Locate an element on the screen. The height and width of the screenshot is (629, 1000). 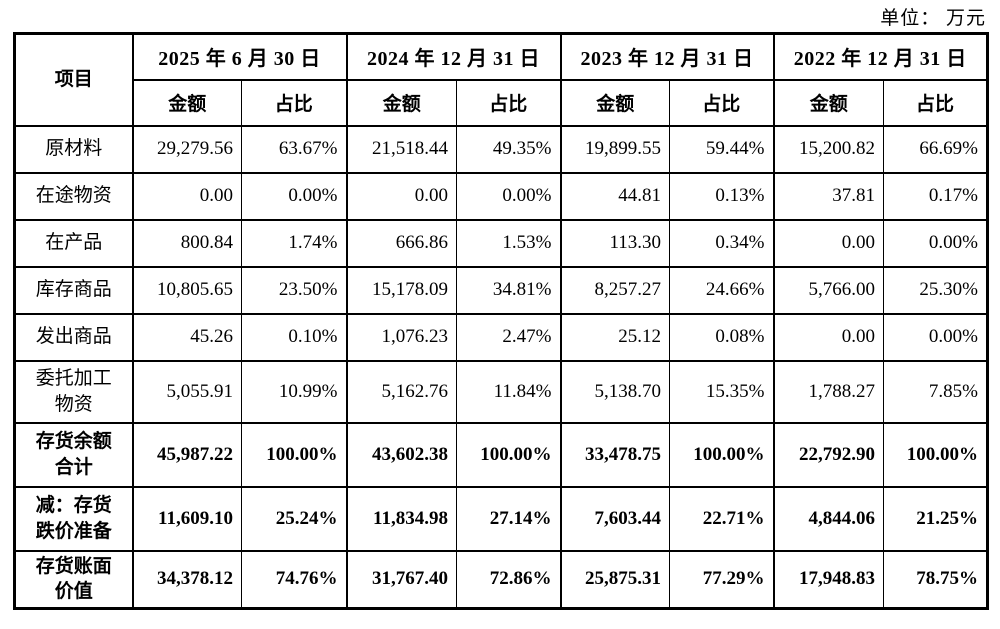
cell-ratio: 34.81% is located at coordinates (509, 290).